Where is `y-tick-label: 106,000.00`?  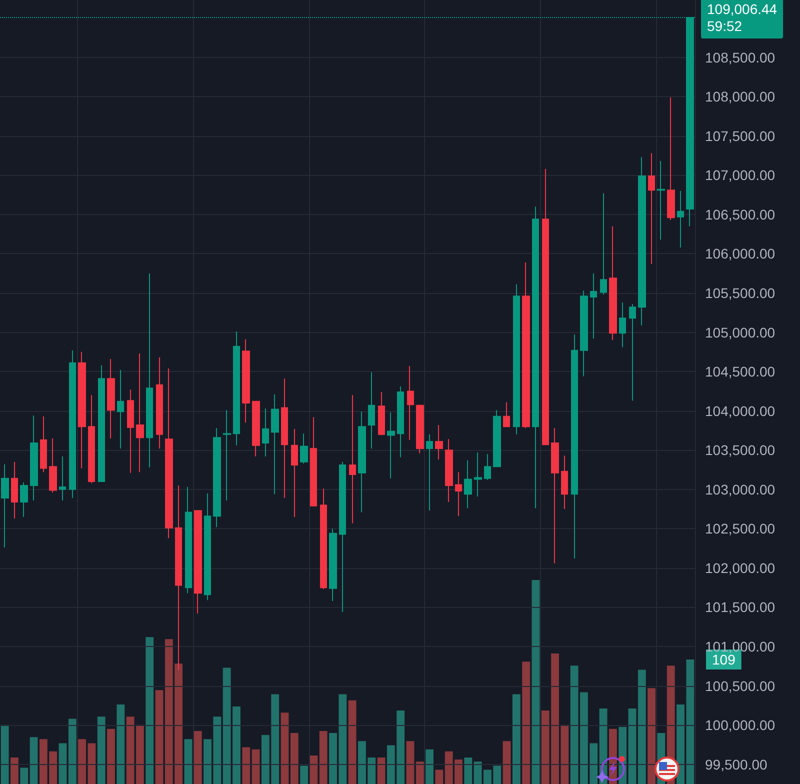 y-tick-label: 106,000.00 is located at coordinates (740, 254).